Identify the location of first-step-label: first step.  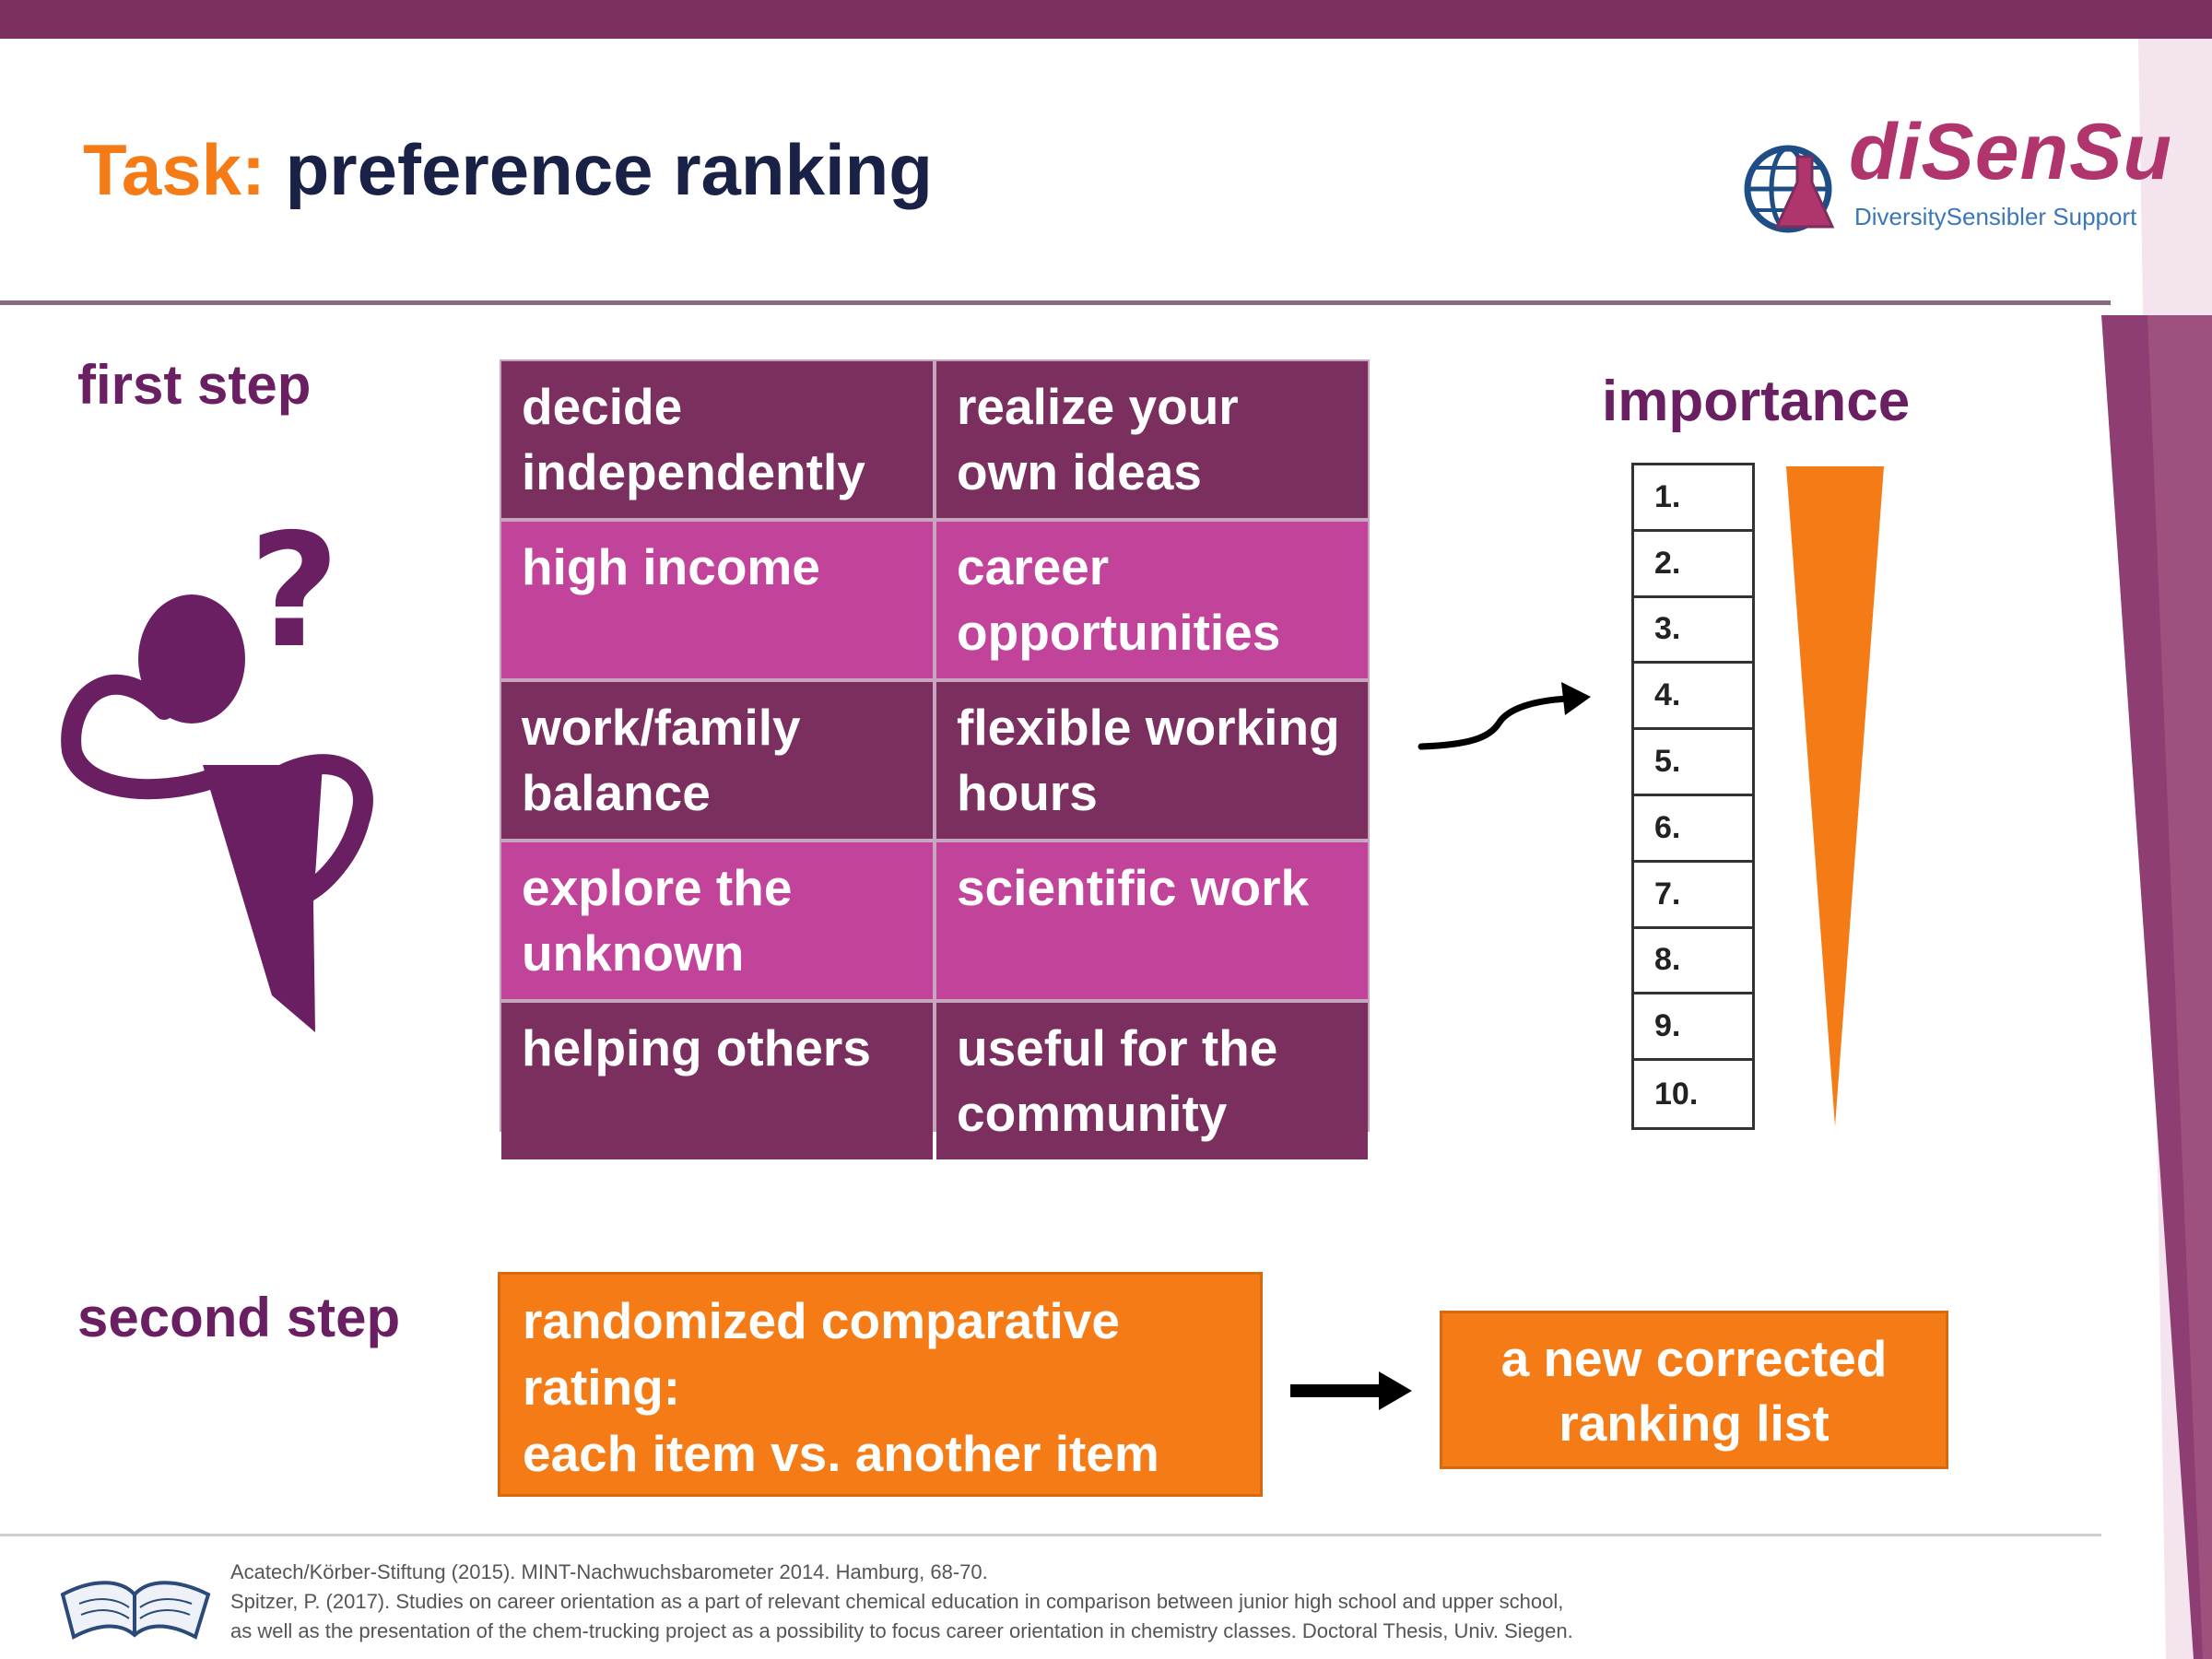
(194, 385).